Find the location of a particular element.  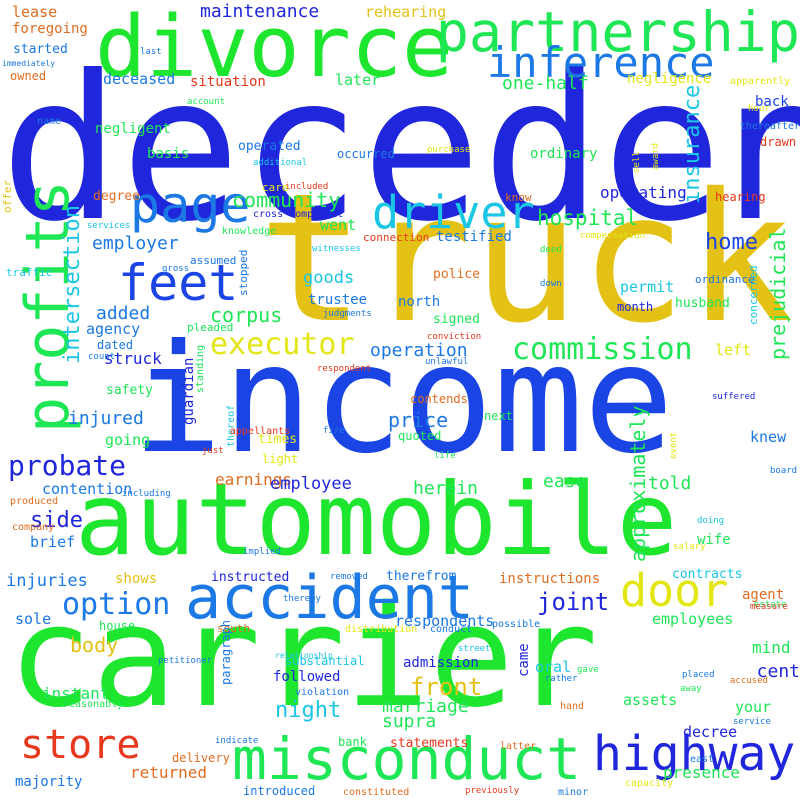

word-gross: gross is located at coordinates (176, 269).